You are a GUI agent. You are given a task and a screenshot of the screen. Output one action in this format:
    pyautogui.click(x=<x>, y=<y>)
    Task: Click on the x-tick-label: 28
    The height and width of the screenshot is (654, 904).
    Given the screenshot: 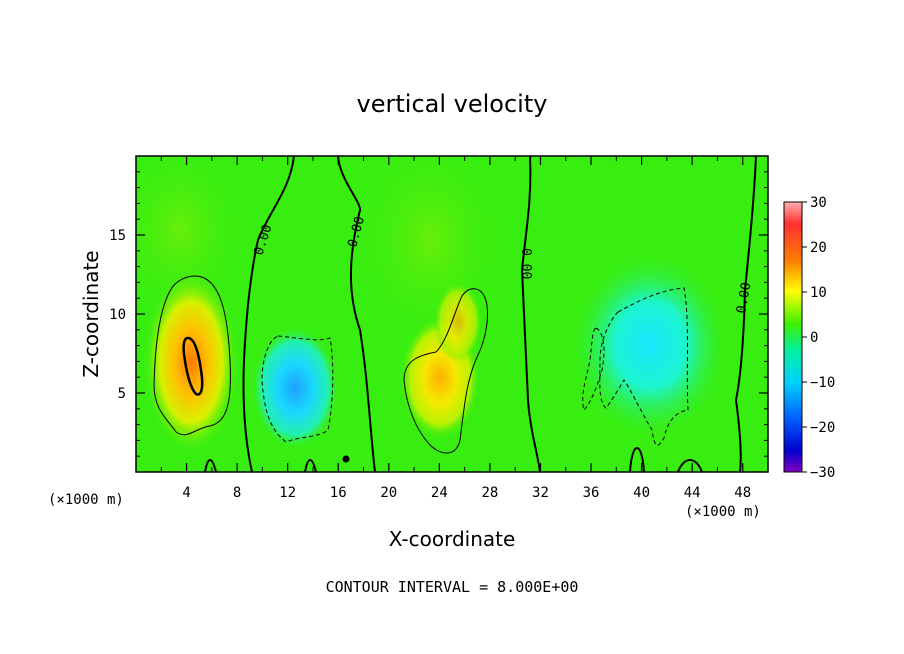 What is the action you would take?
    pyautogui.click(x=489, y=493)
    